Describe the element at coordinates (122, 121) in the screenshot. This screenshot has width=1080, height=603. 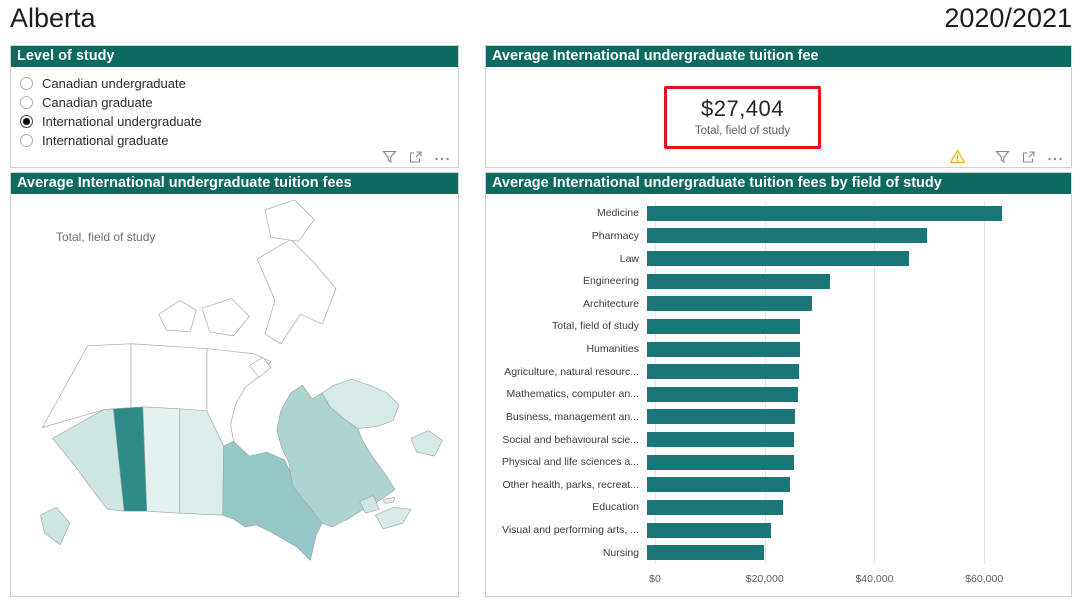
I see `radio-option-label: International undergraduate` at that location.